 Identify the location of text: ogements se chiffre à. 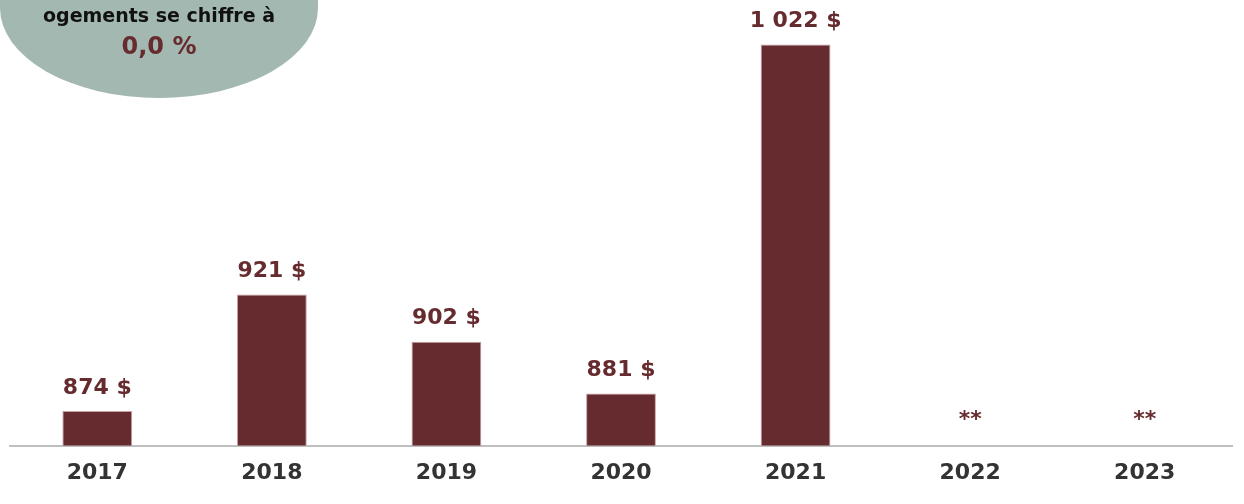
(159, 15).